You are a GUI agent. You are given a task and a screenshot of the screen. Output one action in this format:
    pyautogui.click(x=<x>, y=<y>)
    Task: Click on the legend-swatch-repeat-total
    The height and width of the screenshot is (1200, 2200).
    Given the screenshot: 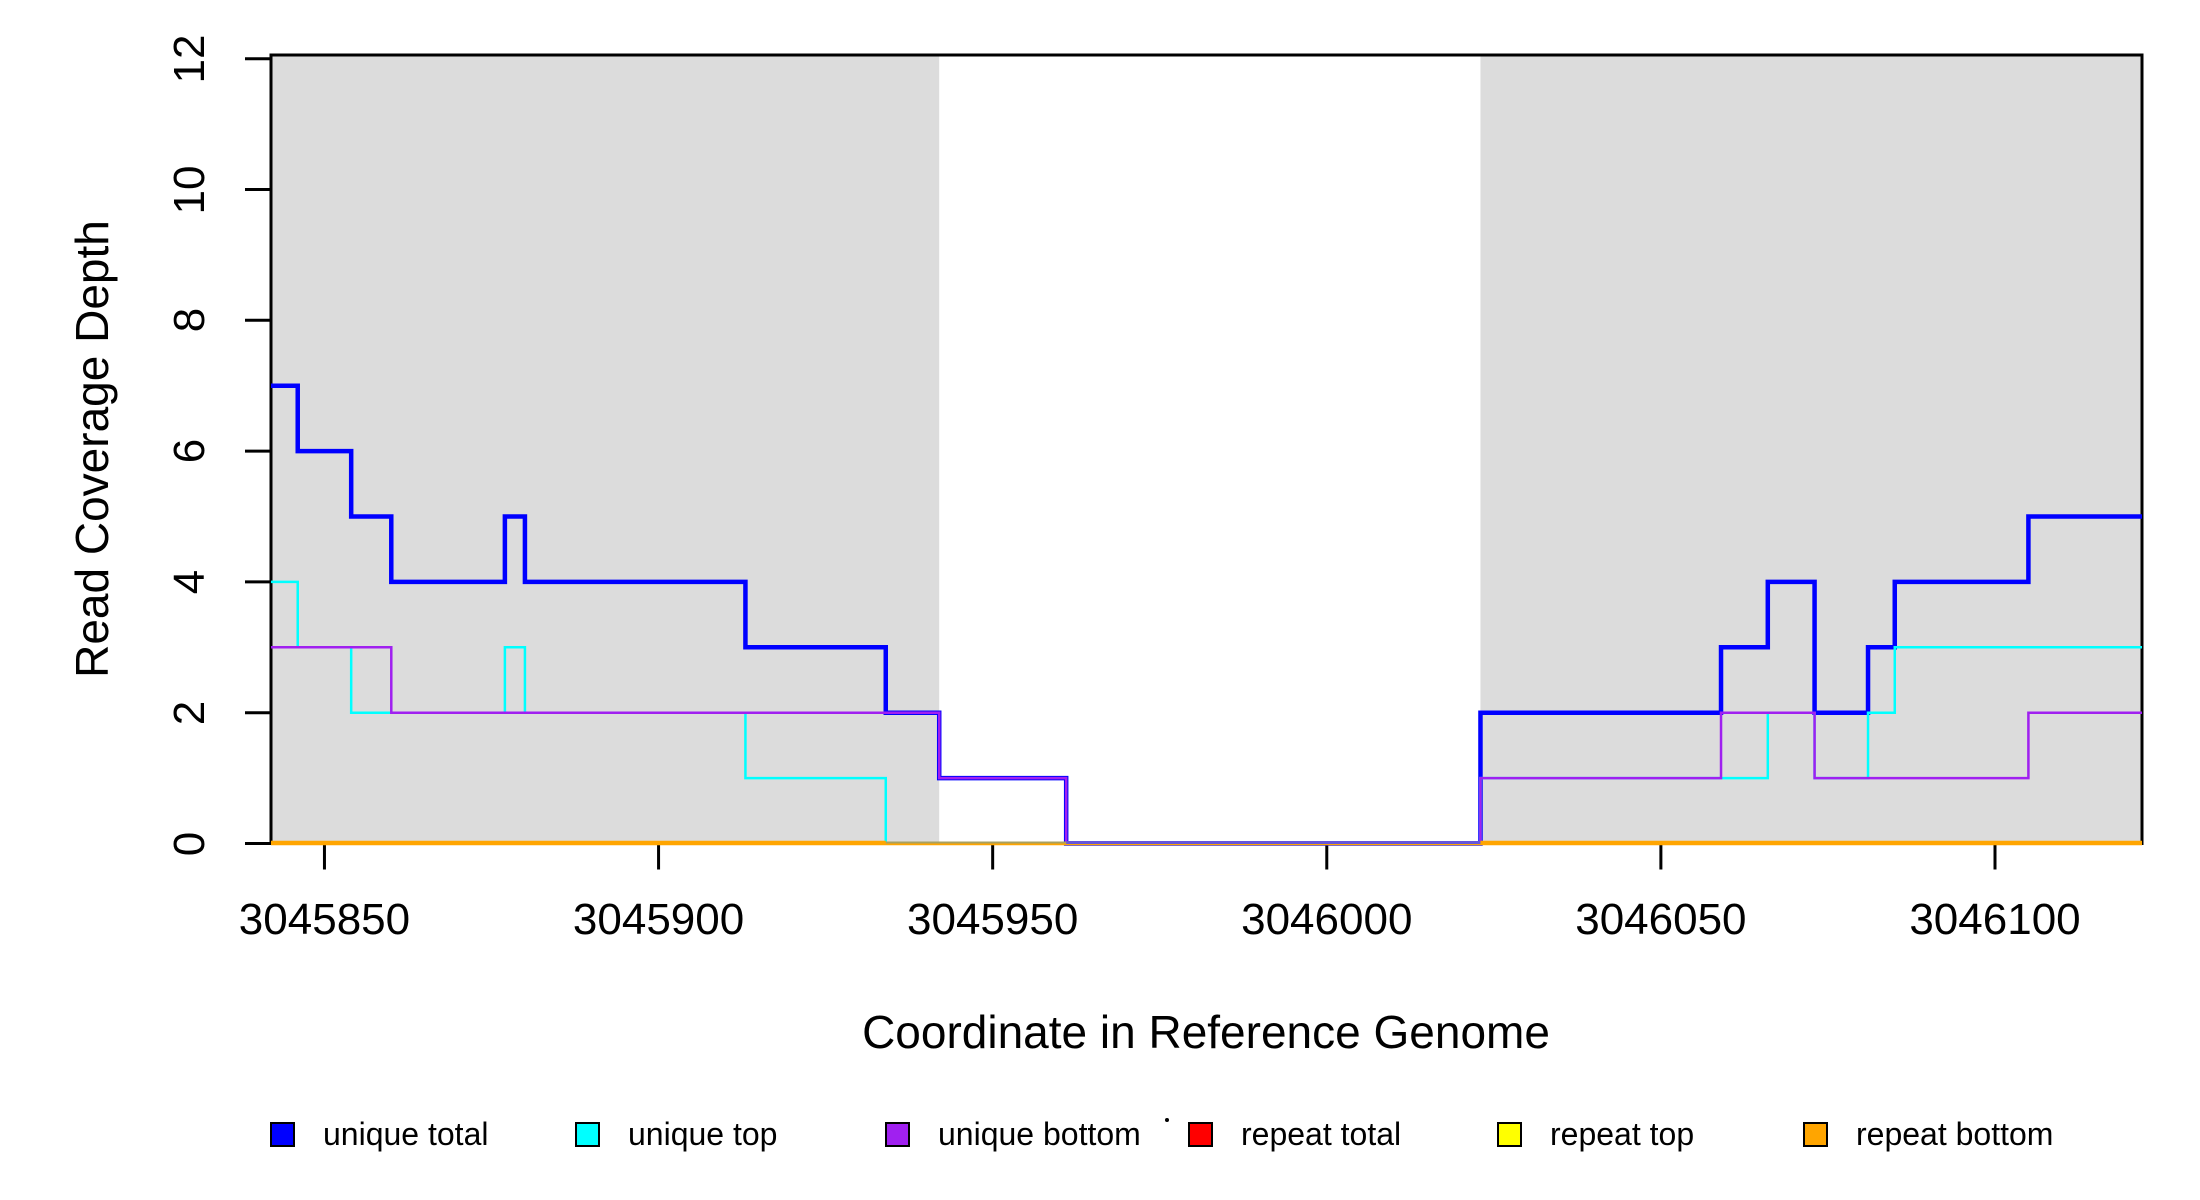 What is the action you would take?
    pyautogui.click(x=1200, y=1134)
    